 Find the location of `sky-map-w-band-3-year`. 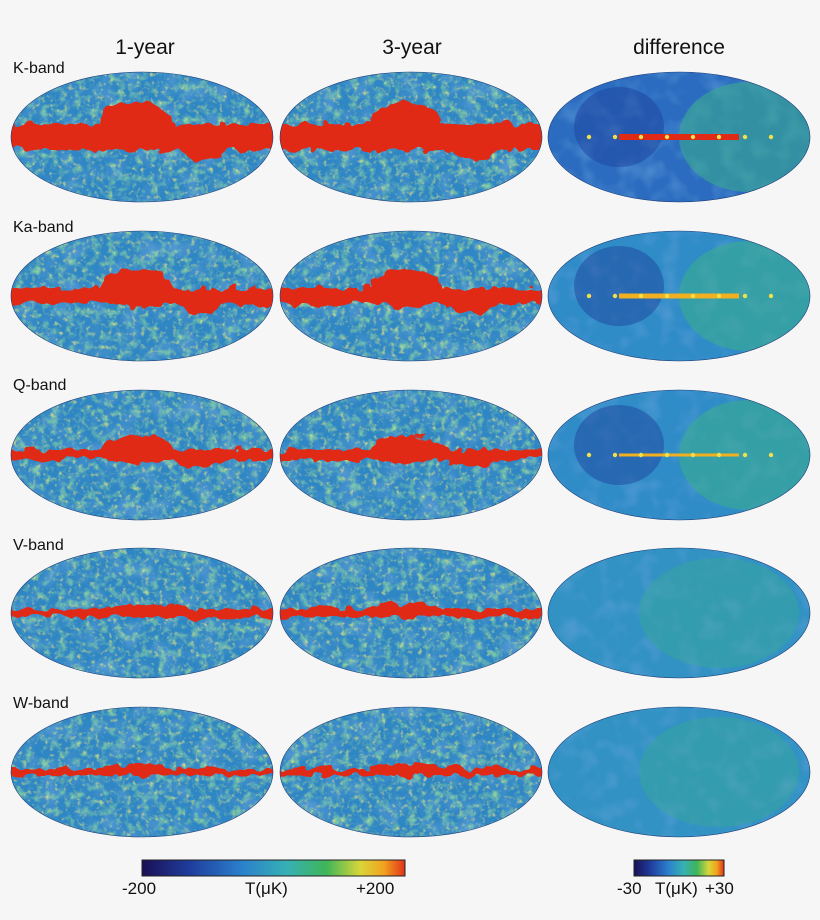

sky-map-w-band-3-year is located at coordinates (411, 772).